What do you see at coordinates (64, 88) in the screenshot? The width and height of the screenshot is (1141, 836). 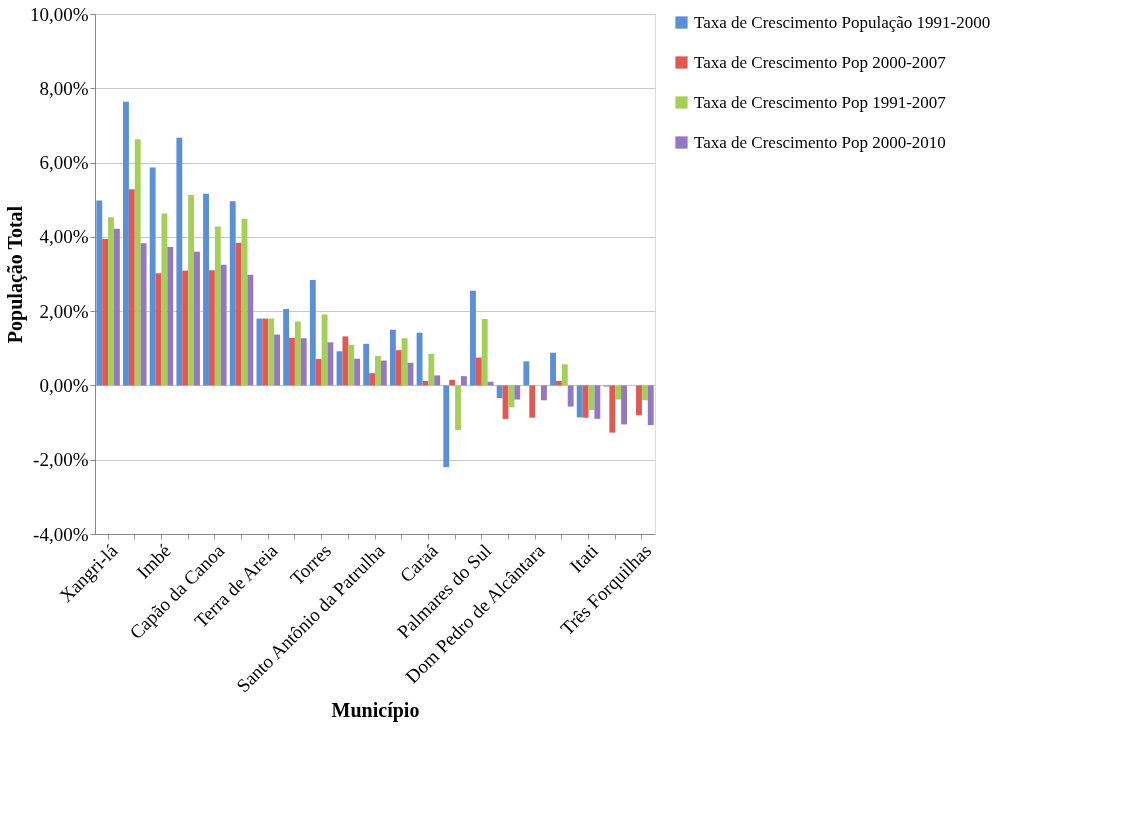 I see `y-tick-label: 8,00%` at bounding box center [64, 88].